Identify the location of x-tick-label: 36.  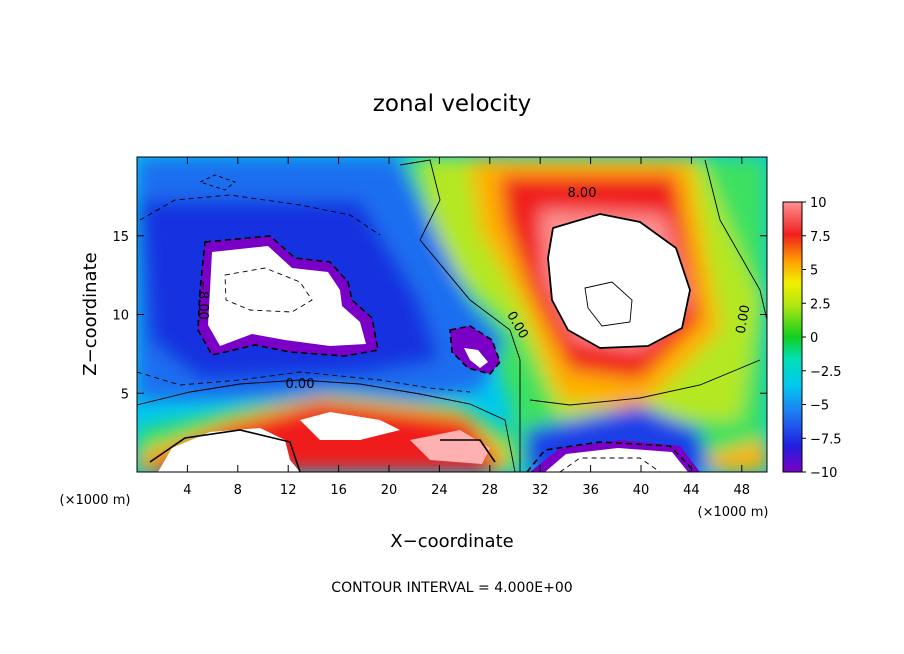
(590, 490).